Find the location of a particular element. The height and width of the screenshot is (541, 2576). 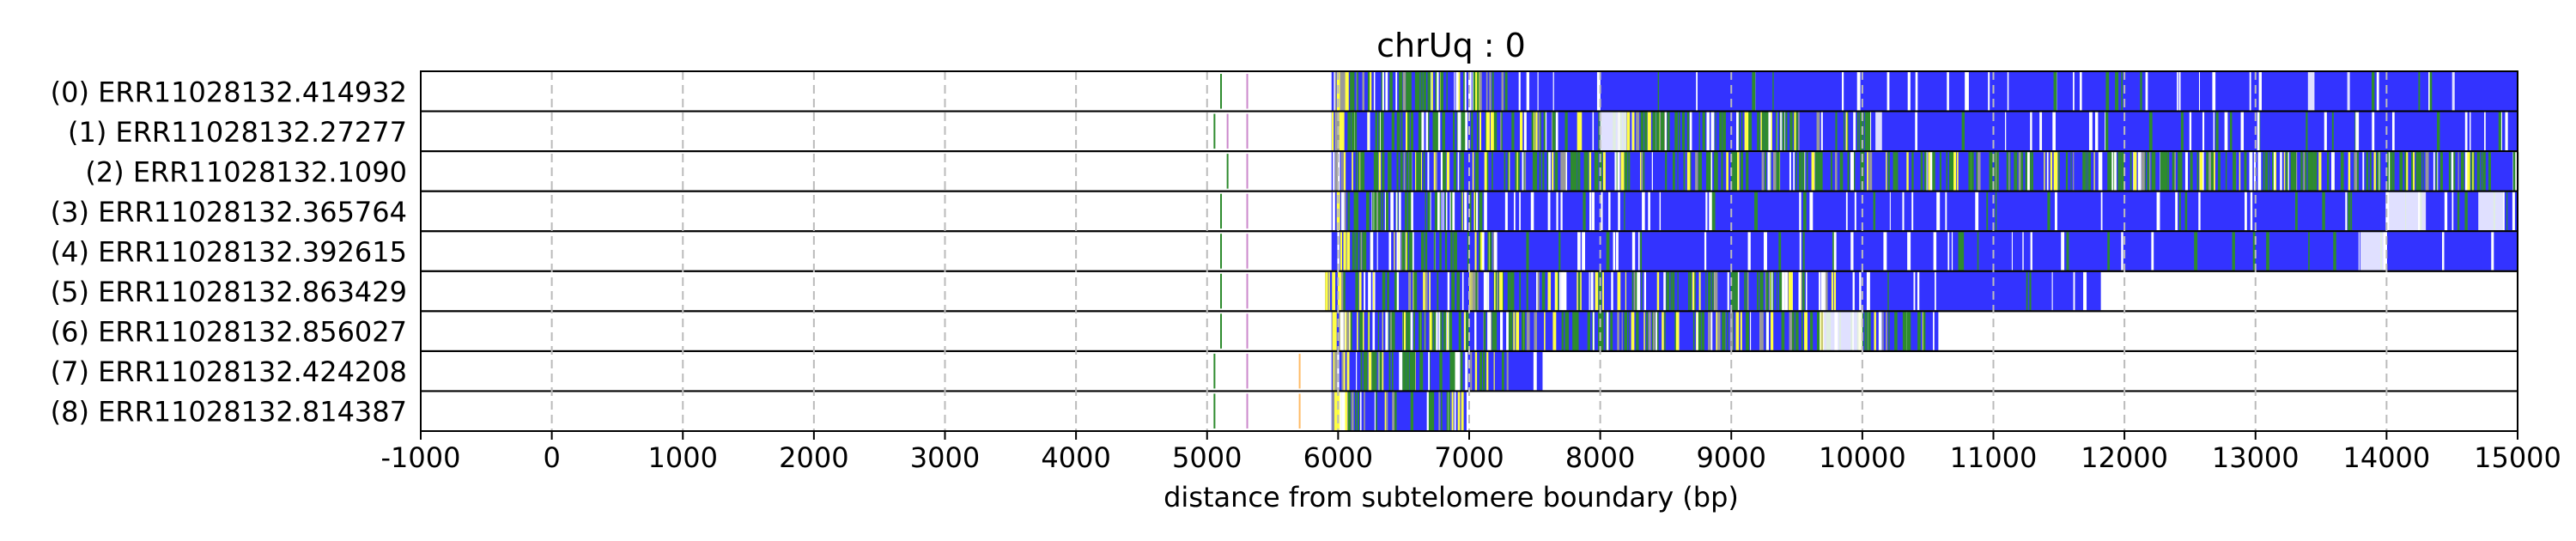

pre-read-marker is located at coordinates (1299, 371).